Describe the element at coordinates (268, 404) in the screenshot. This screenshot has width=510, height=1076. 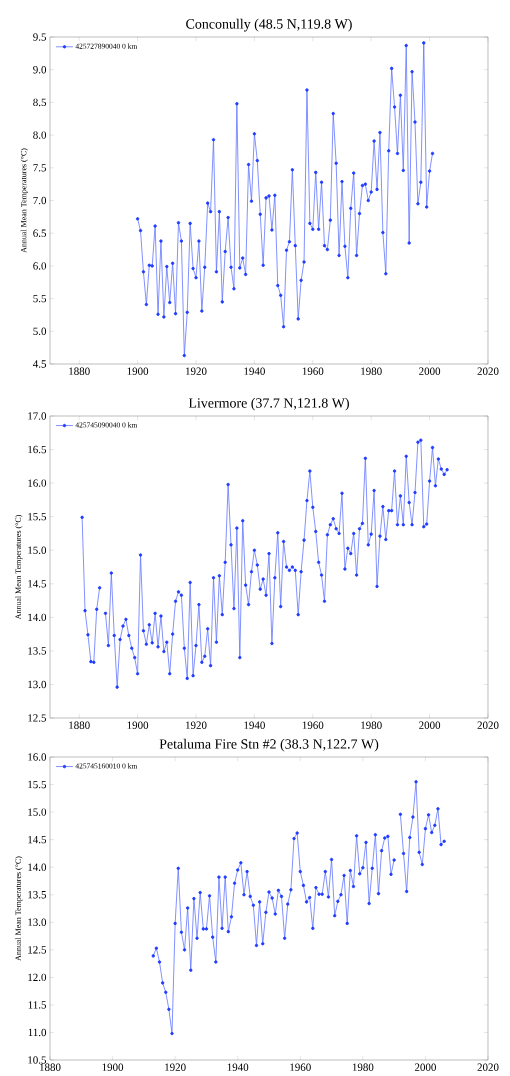
I see `chart-title: Livermore (37.7 N,121.8 W)` at that location.